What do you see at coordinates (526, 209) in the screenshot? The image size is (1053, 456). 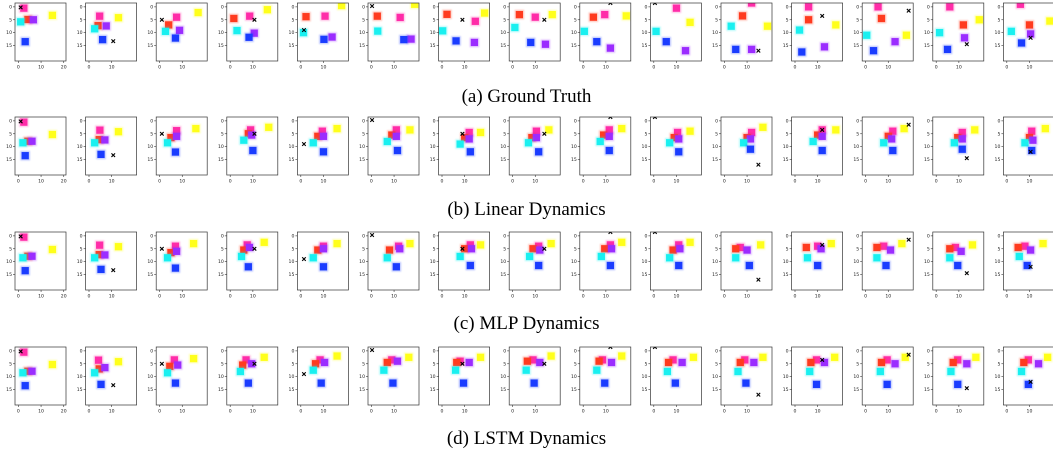 I see `caption-linear-dynamics: (b) Linear Dynamics` at bounding box center [526, 209].